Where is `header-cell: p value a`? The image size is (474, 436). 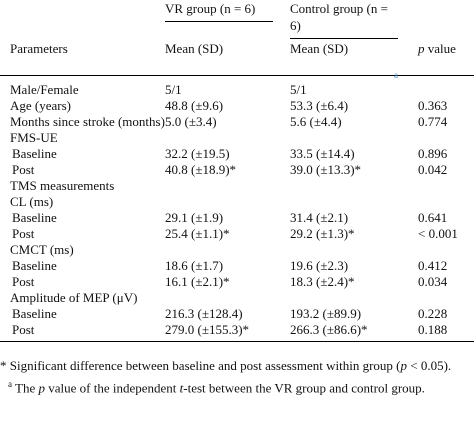 header-cell: p value a is located at coordinates (434, 59).